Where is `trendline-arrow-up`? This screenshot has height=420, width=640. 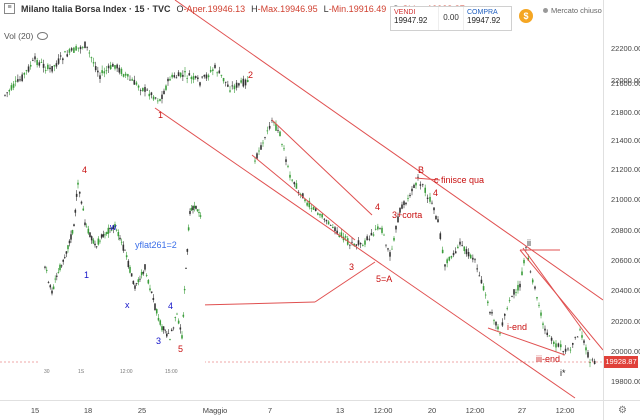 trendline-arrow-up is located at coordinates (345, 282).